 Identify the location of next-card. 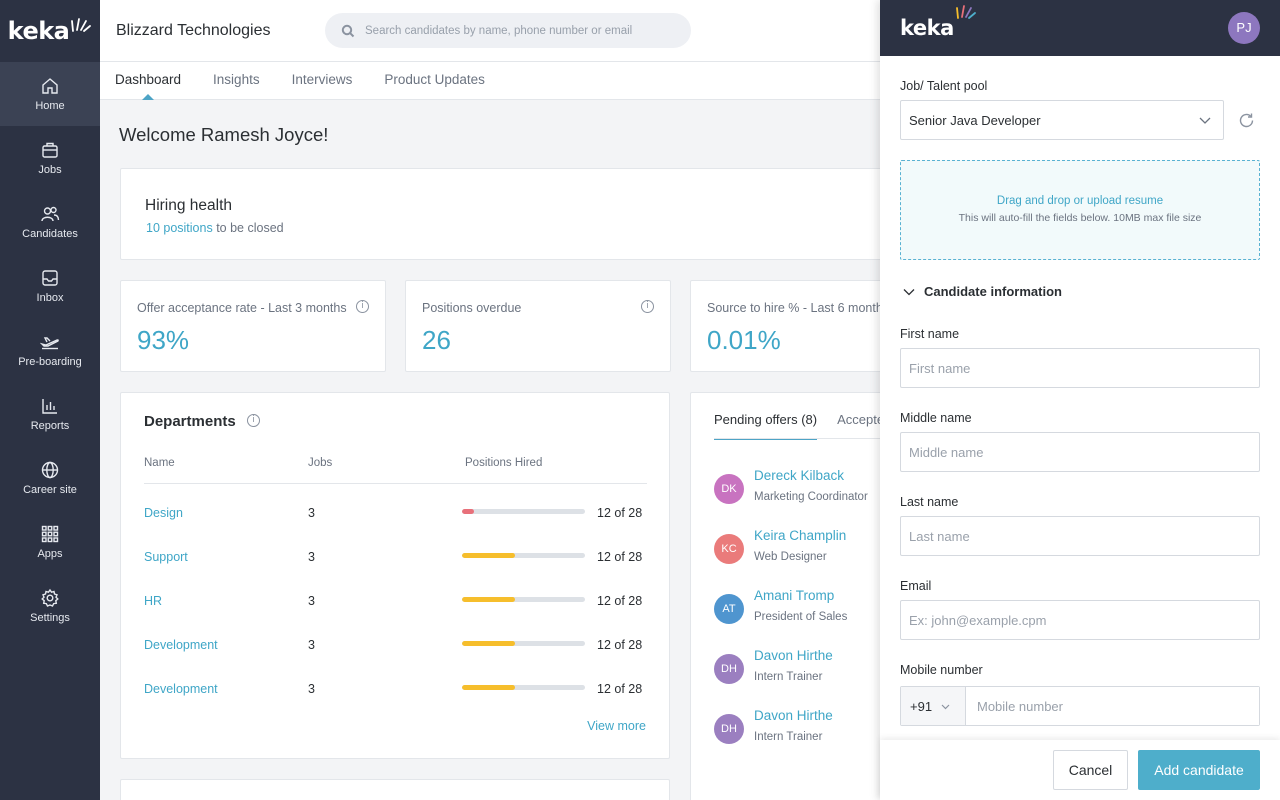
(395, 789).